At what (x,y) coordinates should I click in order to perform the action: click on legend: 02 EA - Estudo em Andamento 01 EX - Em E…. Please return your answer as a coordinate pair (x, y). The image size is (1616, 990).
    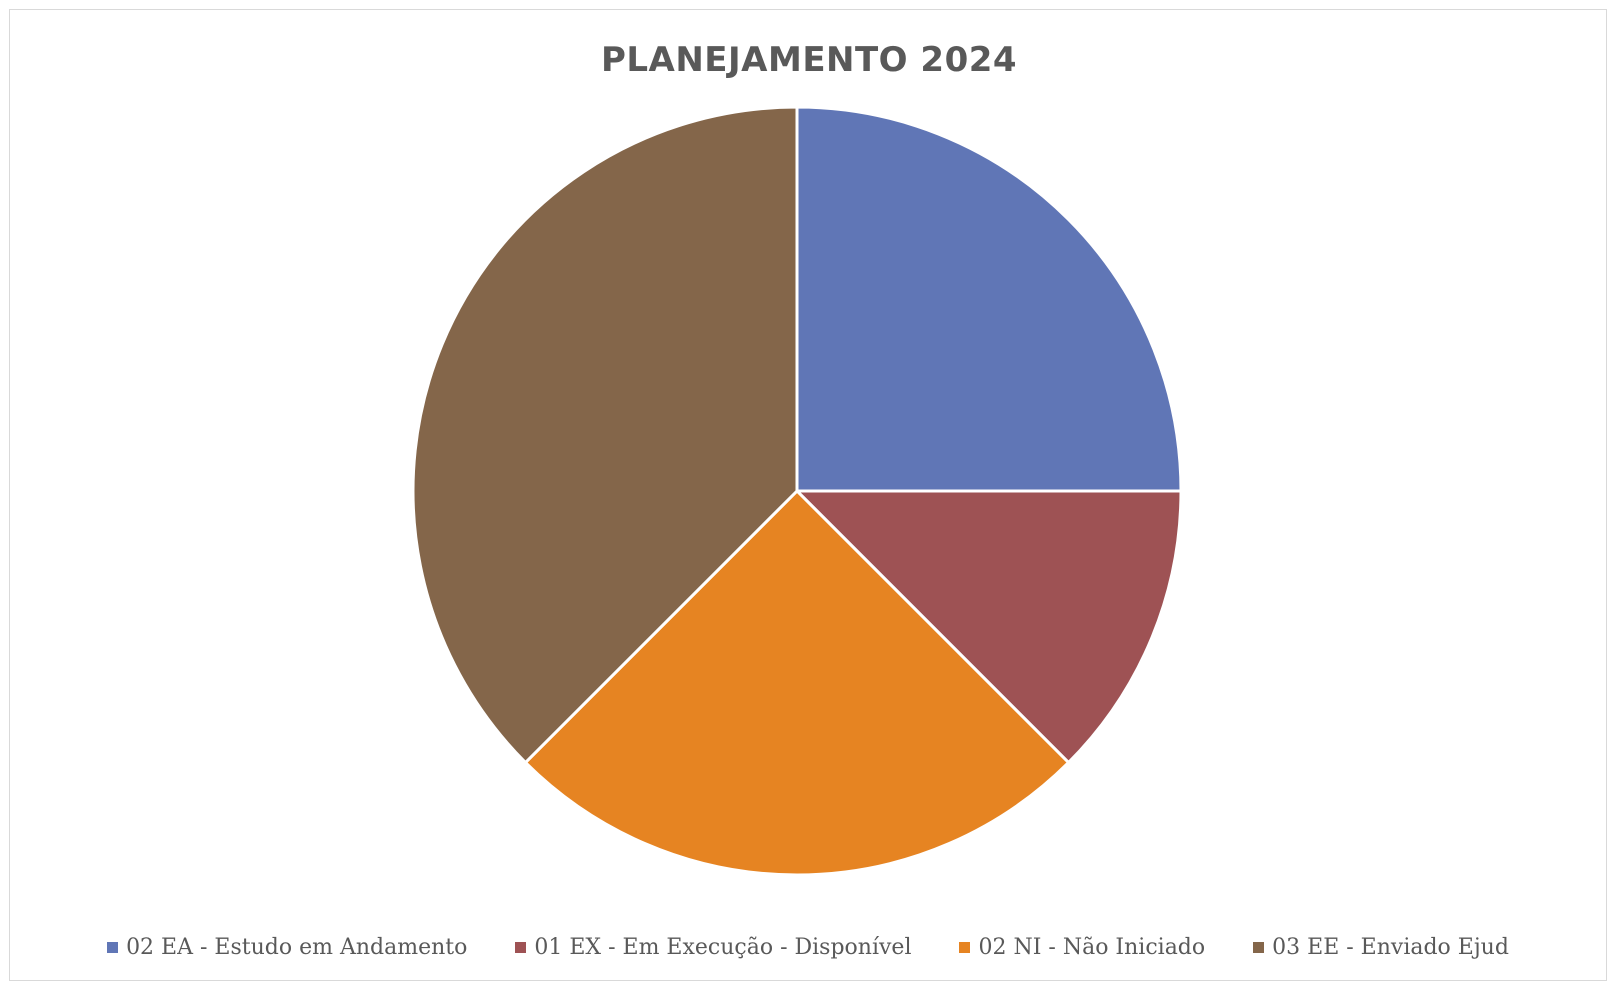
    Looking at the image, I should click on (808, 947).